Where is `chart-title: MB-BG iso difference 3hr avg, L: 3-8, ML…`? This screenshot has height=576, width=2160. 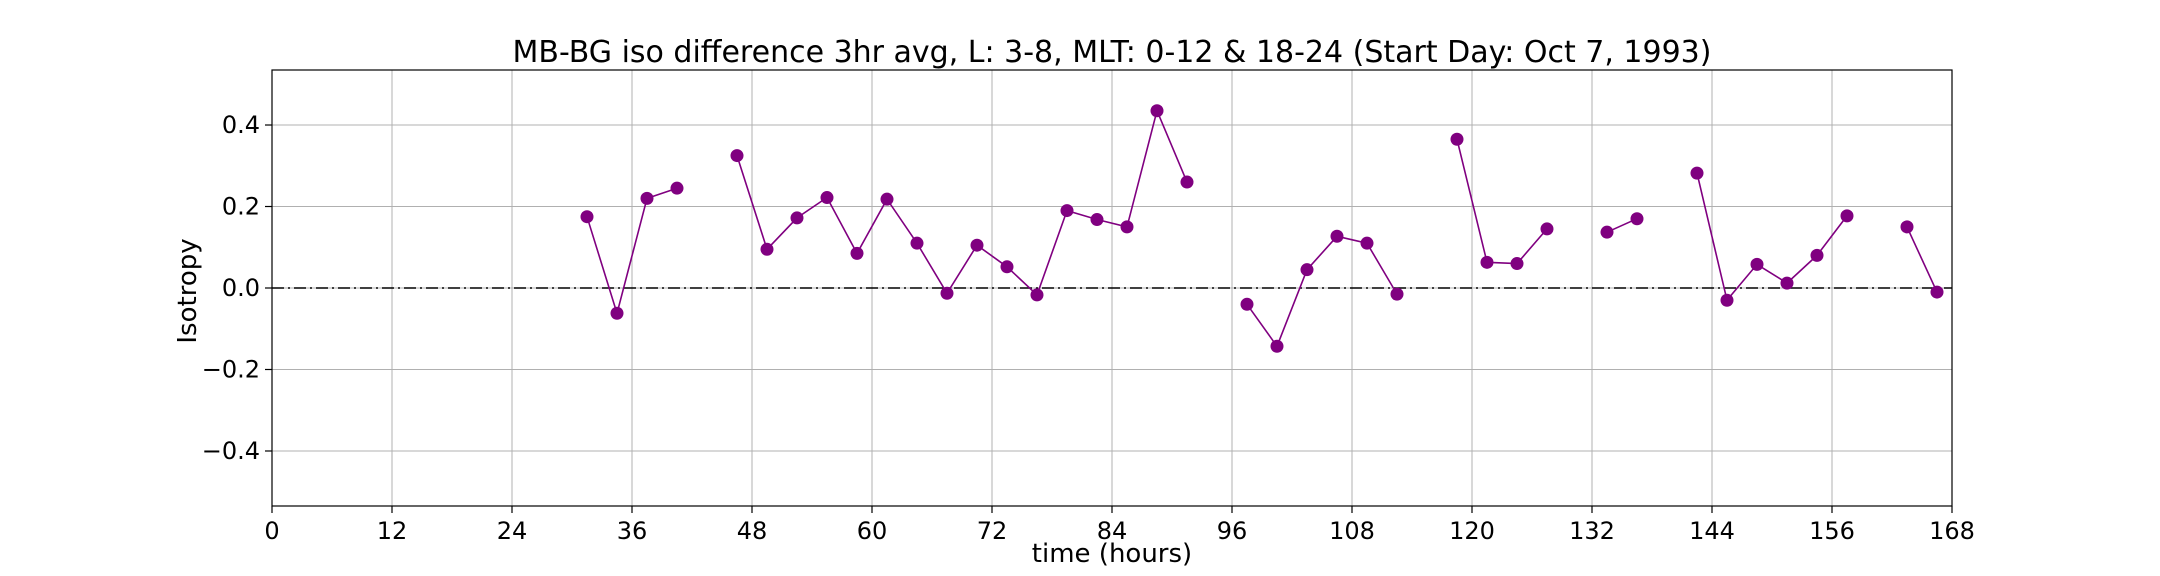 chart-title: MB-BG iso difference 3hr avg, L: 3-8, ML… is located at coordinates (1112, 52).